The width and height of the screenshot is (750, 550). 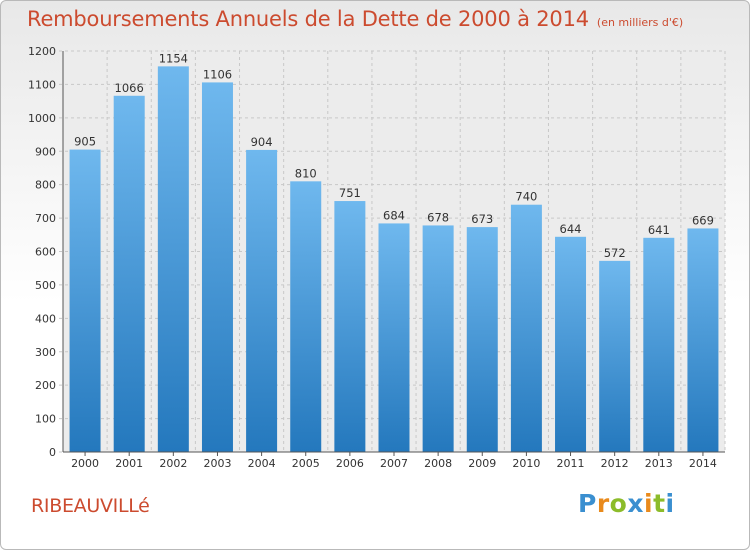 What do you see at coordinates (85, 463) in the screenshot?
I see `x-tick-label: 2000` at bounding box center [85, 463].